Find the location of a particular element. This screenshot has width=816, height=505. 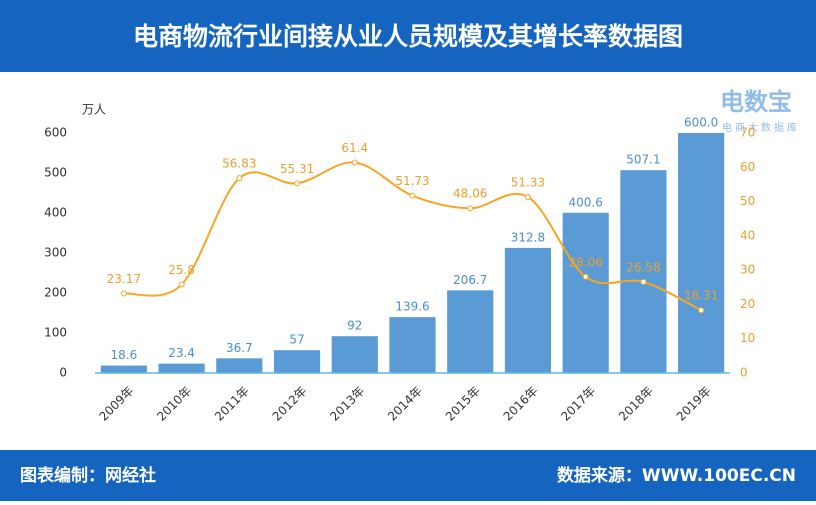

line-value-label: 25.8 is located at coordinates (181, 270).